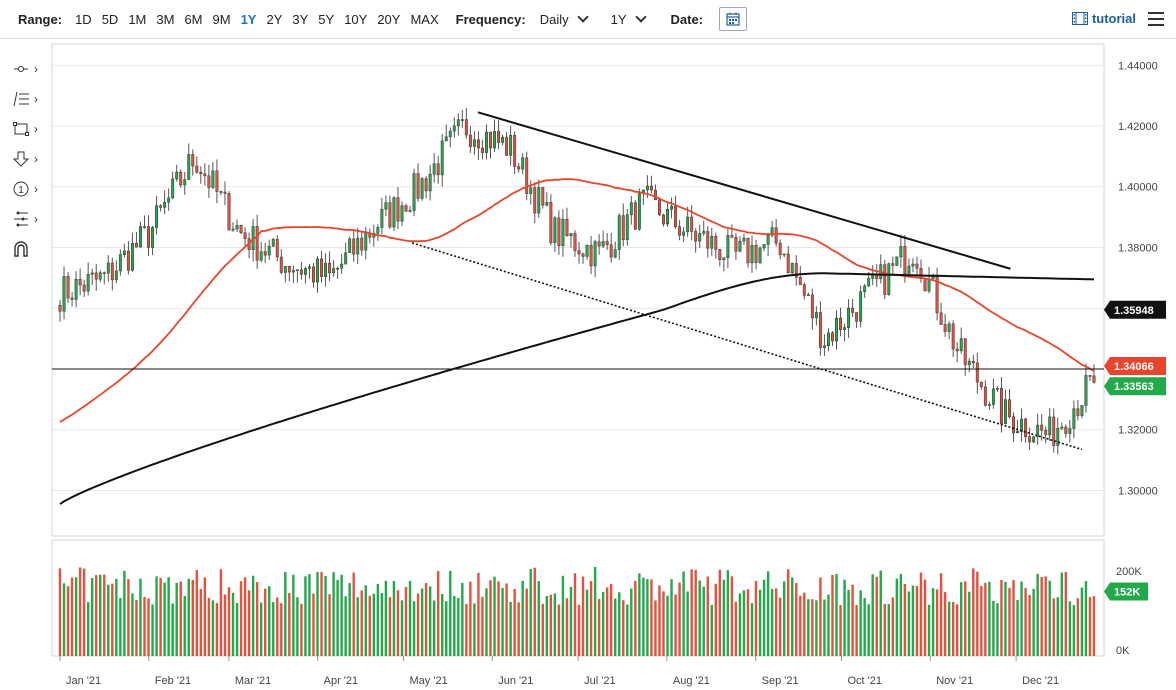 The height and width of the screenshot is (690, 1176). I want to click on hamburger-menu-icon, so click(1156, 19).